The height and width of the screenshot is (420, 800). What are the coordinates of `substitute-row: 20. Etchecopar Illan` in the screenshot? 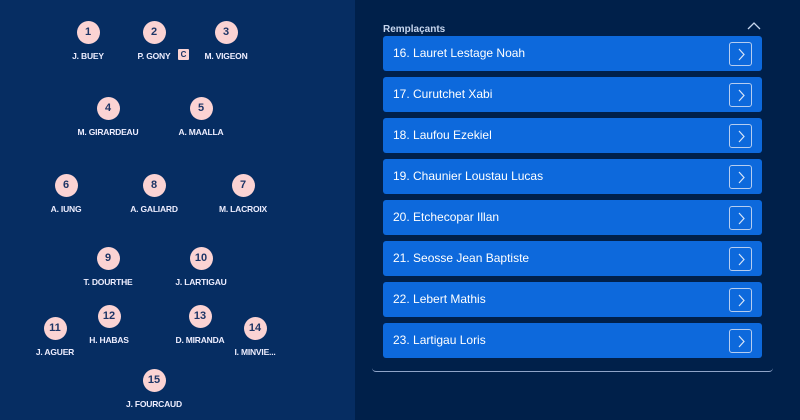 It's located at (572, 217).